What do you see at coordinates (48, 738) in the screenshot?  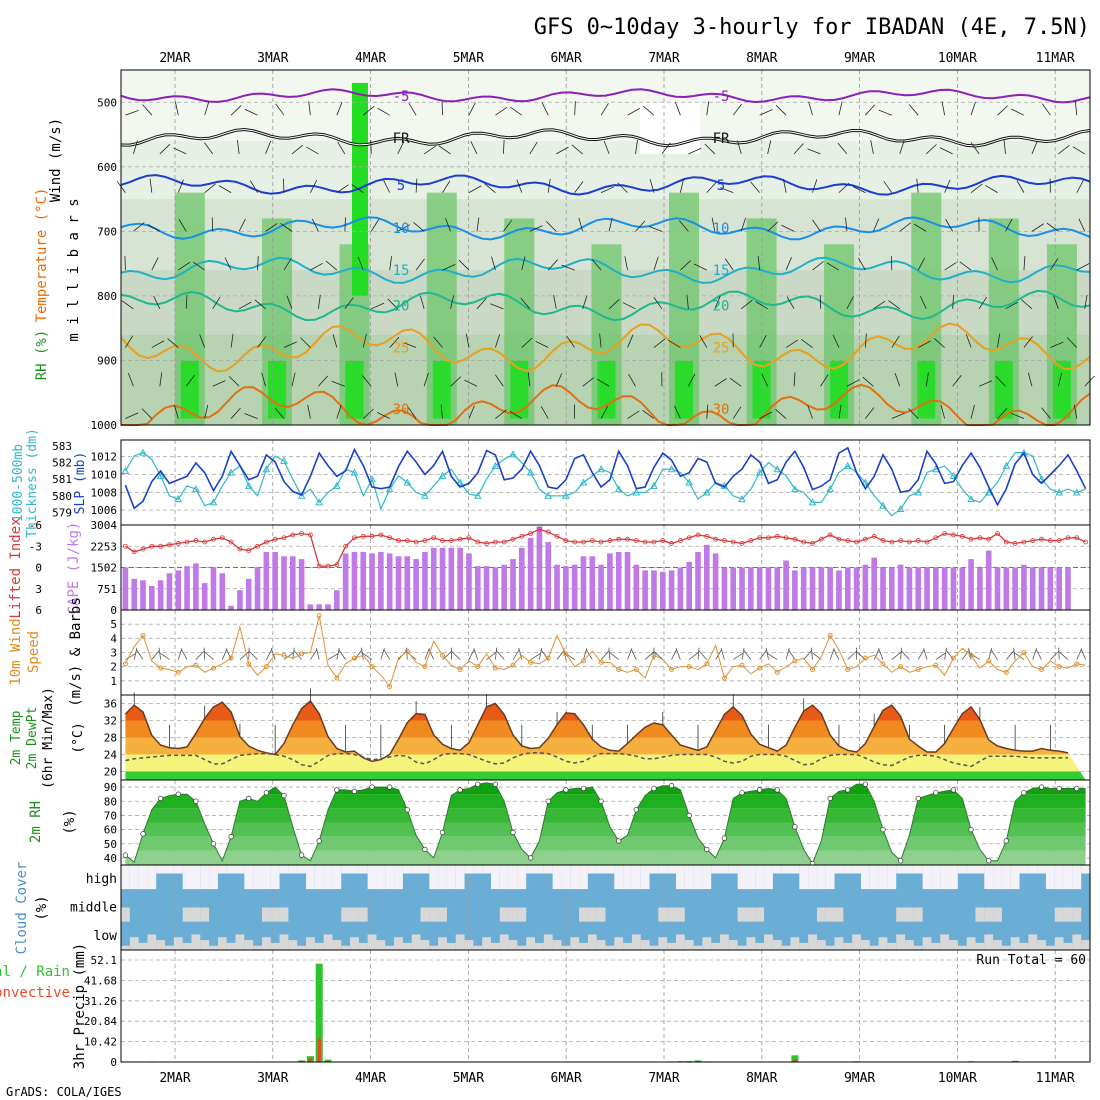 I see `axis-label-minmax: (6hr Min/Max)` at bounding box center [48, 738].